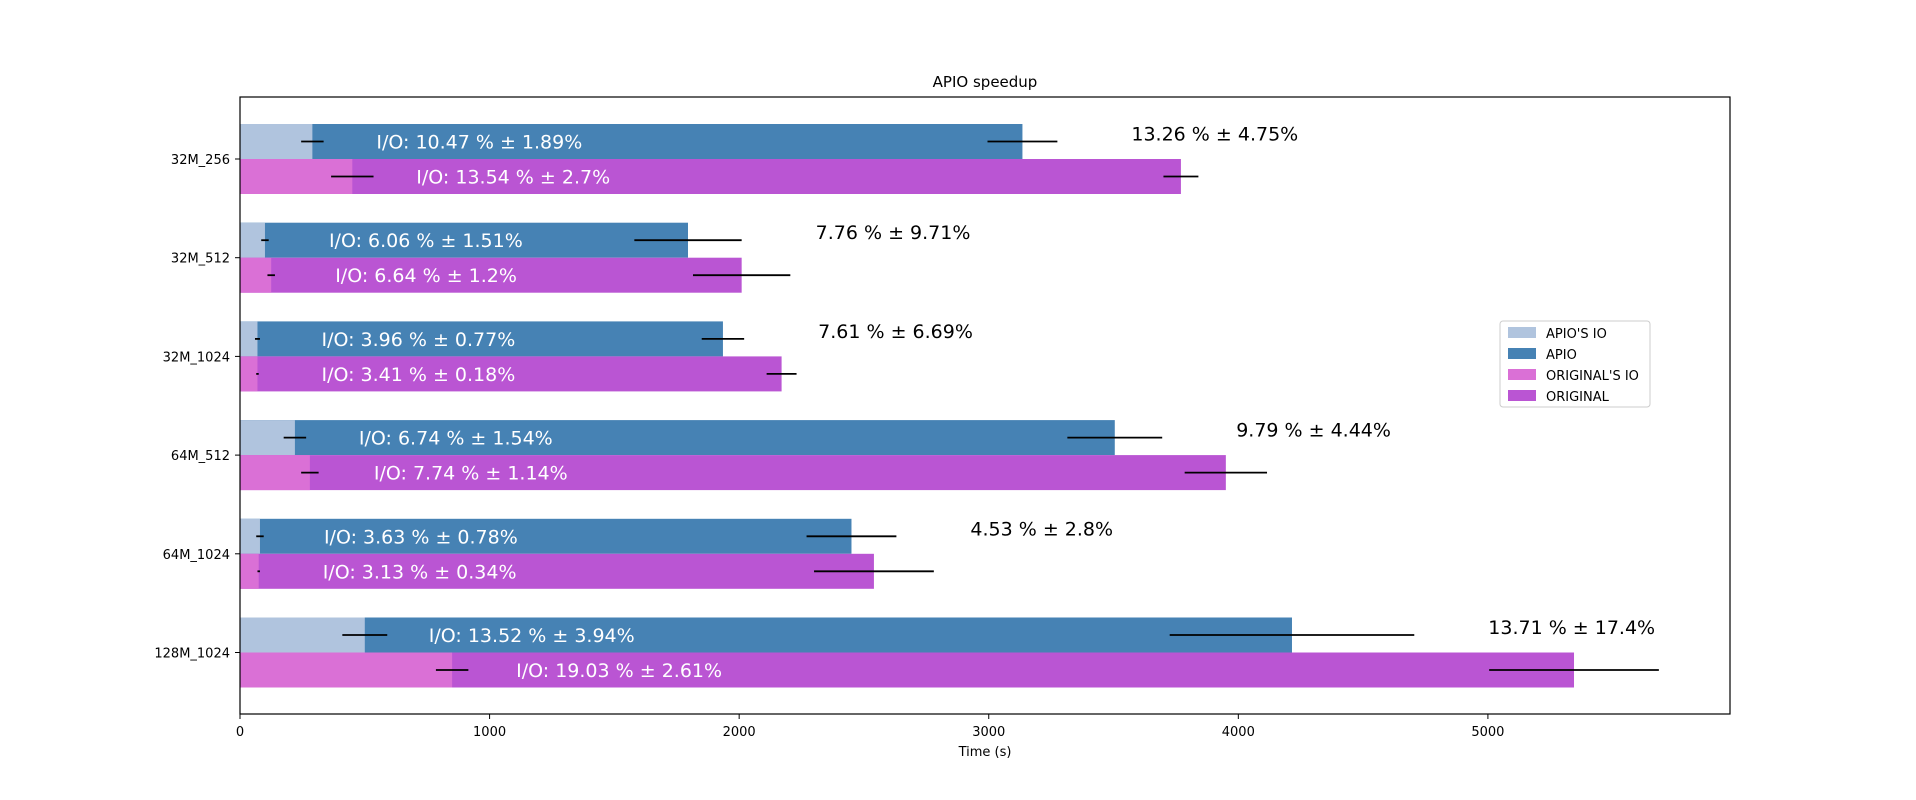 This screenshot has height=800, width=1916. I want to click on x-tick-label: 0, so click(240, 732).